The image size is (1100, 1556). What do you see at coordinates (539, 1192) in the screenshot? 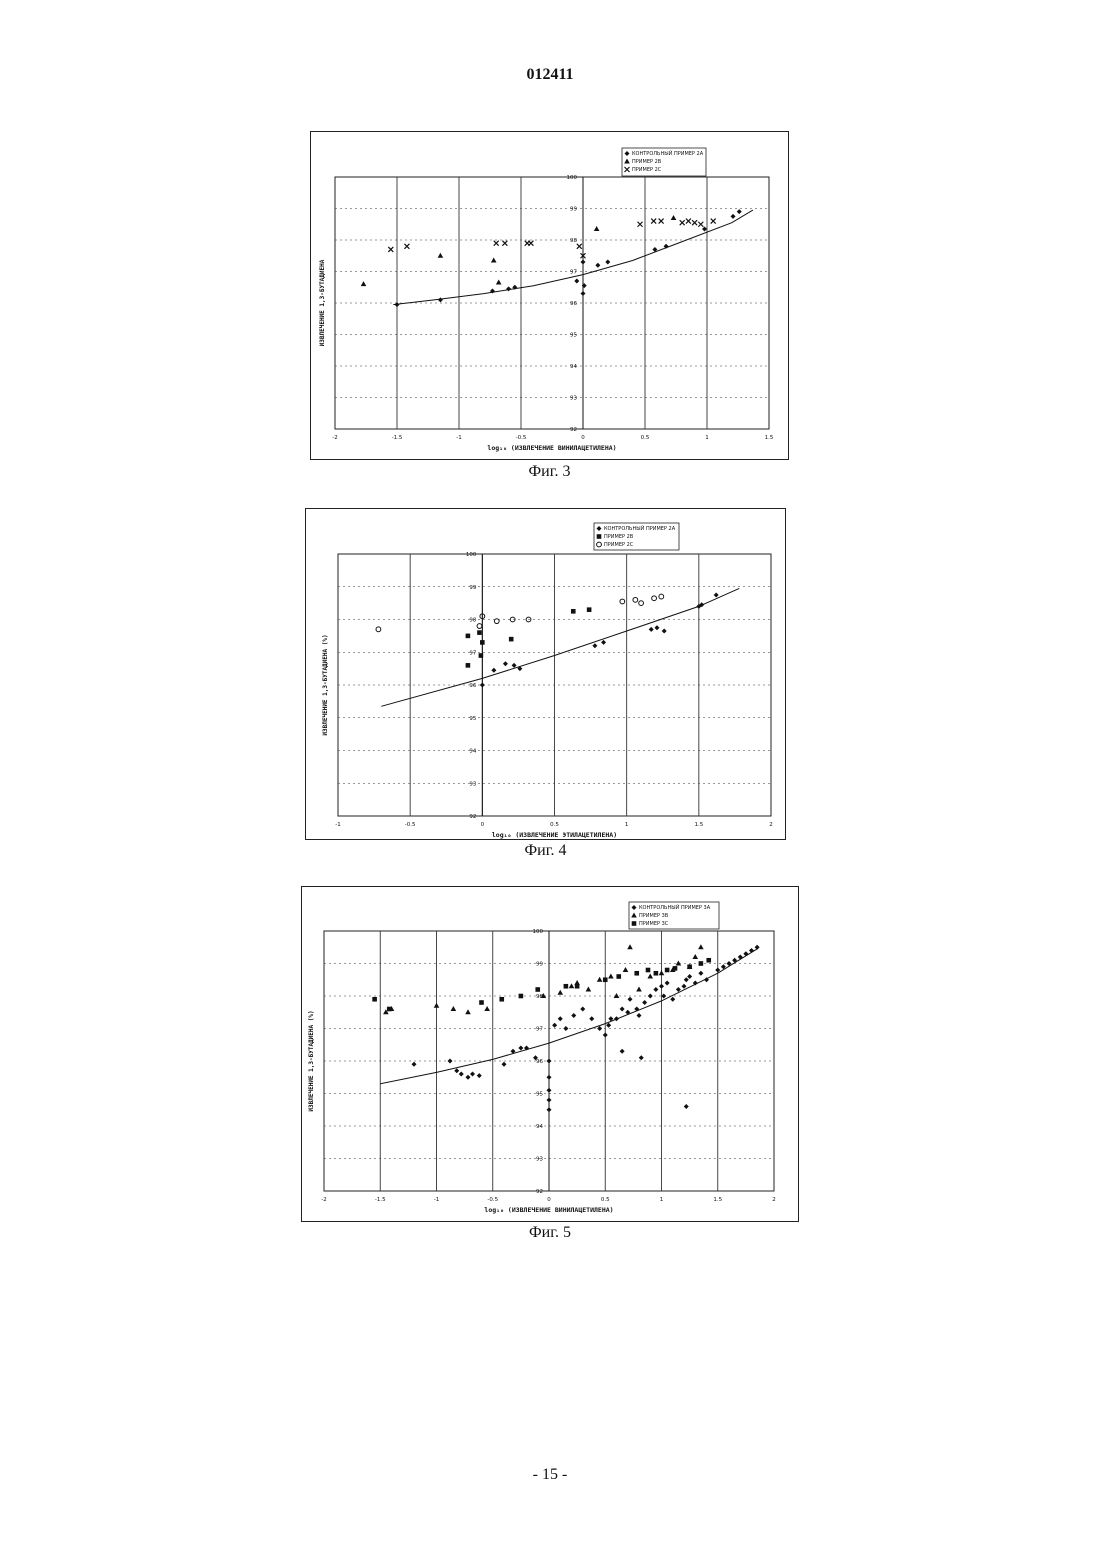
I see `y-tick-label: 92` at bounding box center [539, 1192].